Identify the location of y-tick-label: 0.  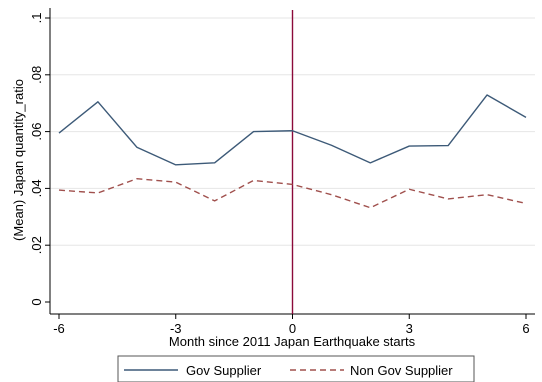
(36, 301).